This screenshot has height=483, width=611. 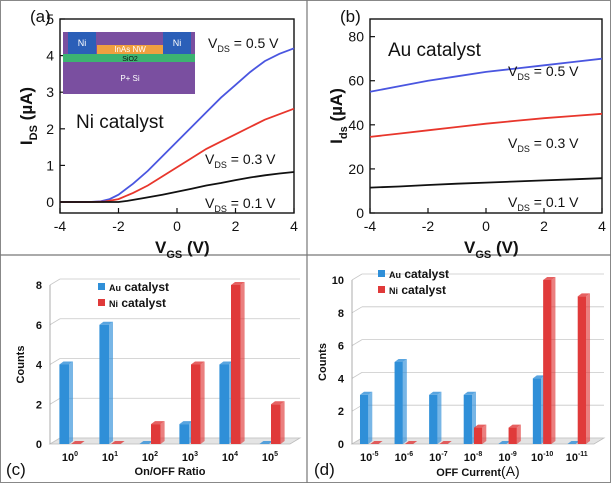 What do you see at coordinates (230, 457) in the screenshot?
I see `x-tick-label: 10⁴` at bounding box center [230, 457].